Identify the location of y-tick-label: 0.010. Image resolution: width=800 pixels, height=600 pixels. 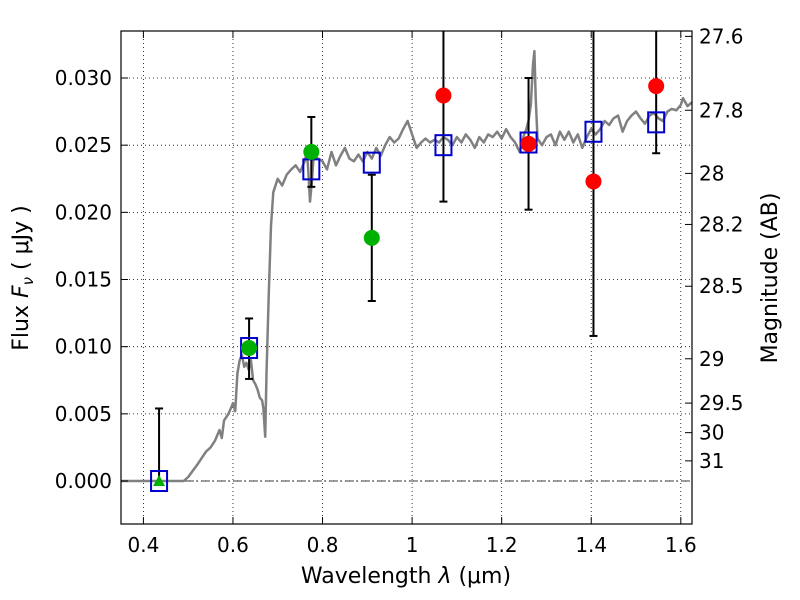
(83, 347).